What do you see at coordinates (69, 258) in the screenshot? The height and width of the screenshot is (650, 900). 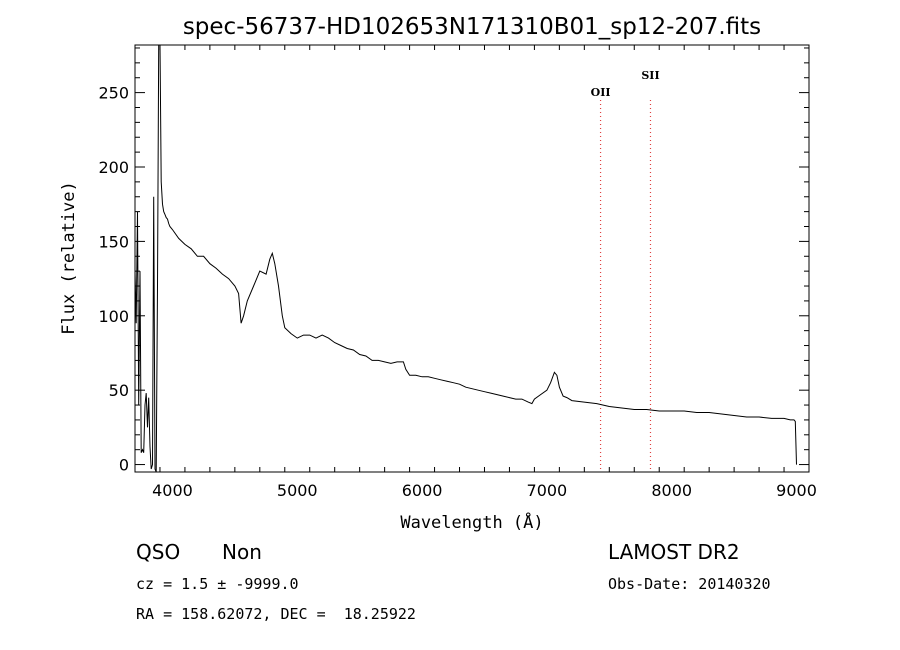 I see `y-axis-label: Flux (relative)` at bounding box center [69, 258].